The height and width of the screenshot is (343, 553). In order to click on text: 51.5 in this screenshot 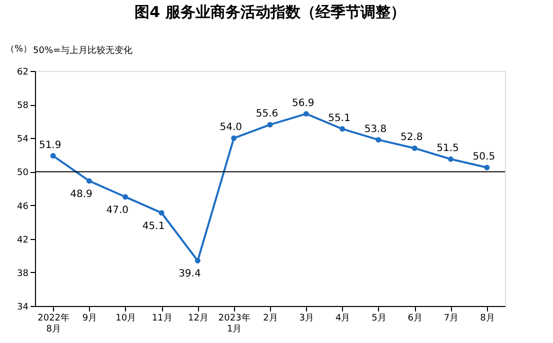, I will do `click(447, 148)`.